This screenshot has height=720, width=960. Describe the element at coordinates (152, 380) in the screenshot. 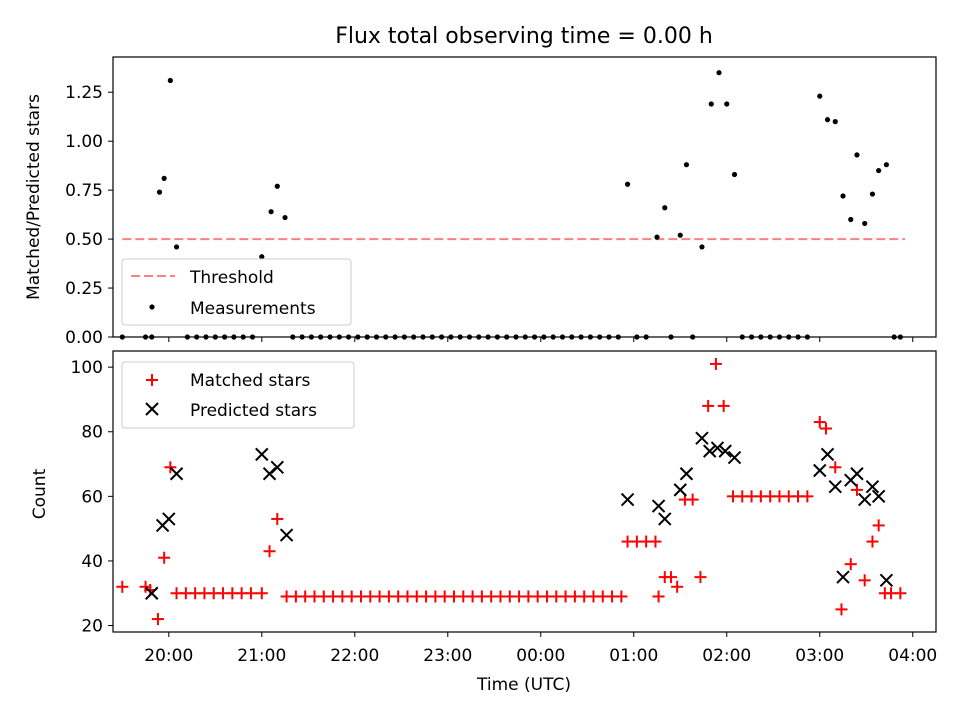

I see `legend-matched-swatch` at that location.